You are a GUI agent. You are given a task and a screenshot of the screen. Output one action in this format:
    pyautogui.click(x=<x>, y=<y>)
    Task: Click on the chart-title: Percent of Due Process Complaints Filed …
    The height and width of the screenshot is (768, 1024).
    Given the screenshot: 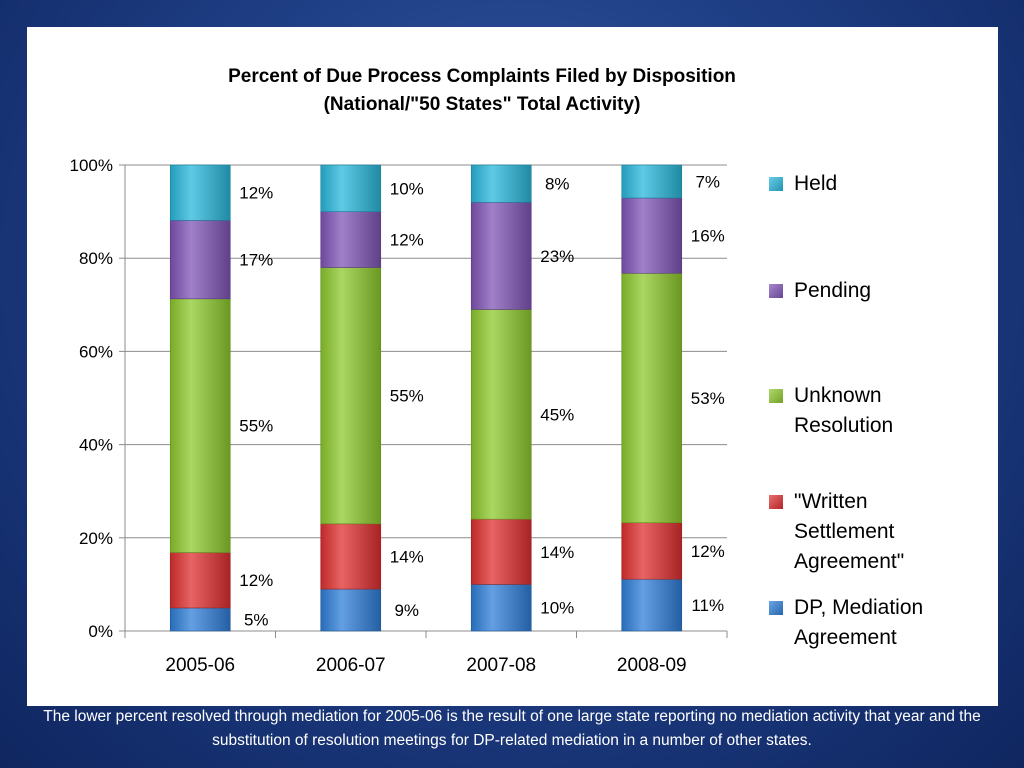 What is the action you would take?
    pyautogui.click(x=482, y=91)
    